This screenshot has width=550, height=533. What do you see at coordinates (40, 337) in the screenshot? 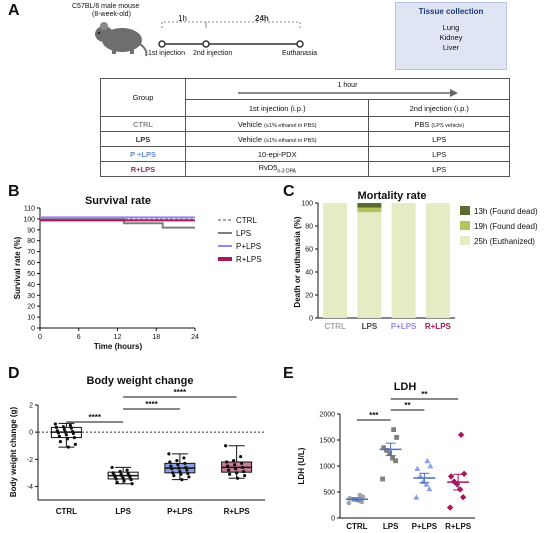
I see `x-tick-label: 0` at bounding box center [40, 337].